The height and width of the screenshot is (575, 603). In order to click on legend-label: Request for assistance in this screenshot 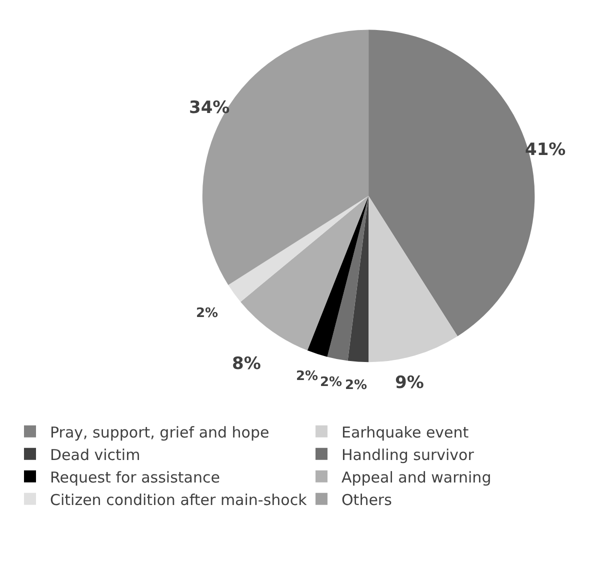, I will do `click(135, 477)`.